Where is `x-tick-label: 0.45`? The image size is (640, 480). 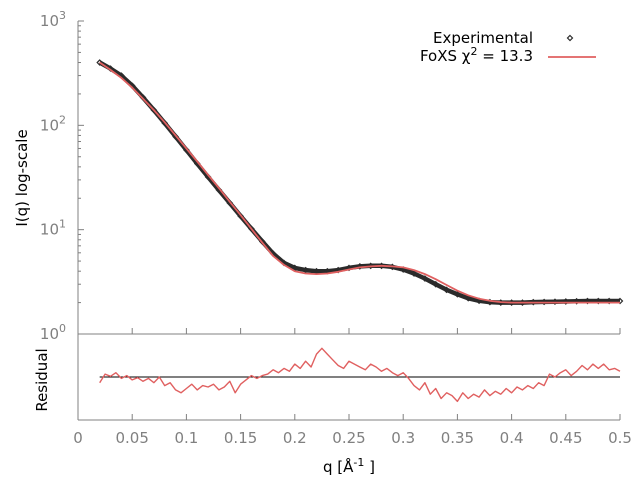 x-tick-label: 0.45 is located at coordinates (565, 438).